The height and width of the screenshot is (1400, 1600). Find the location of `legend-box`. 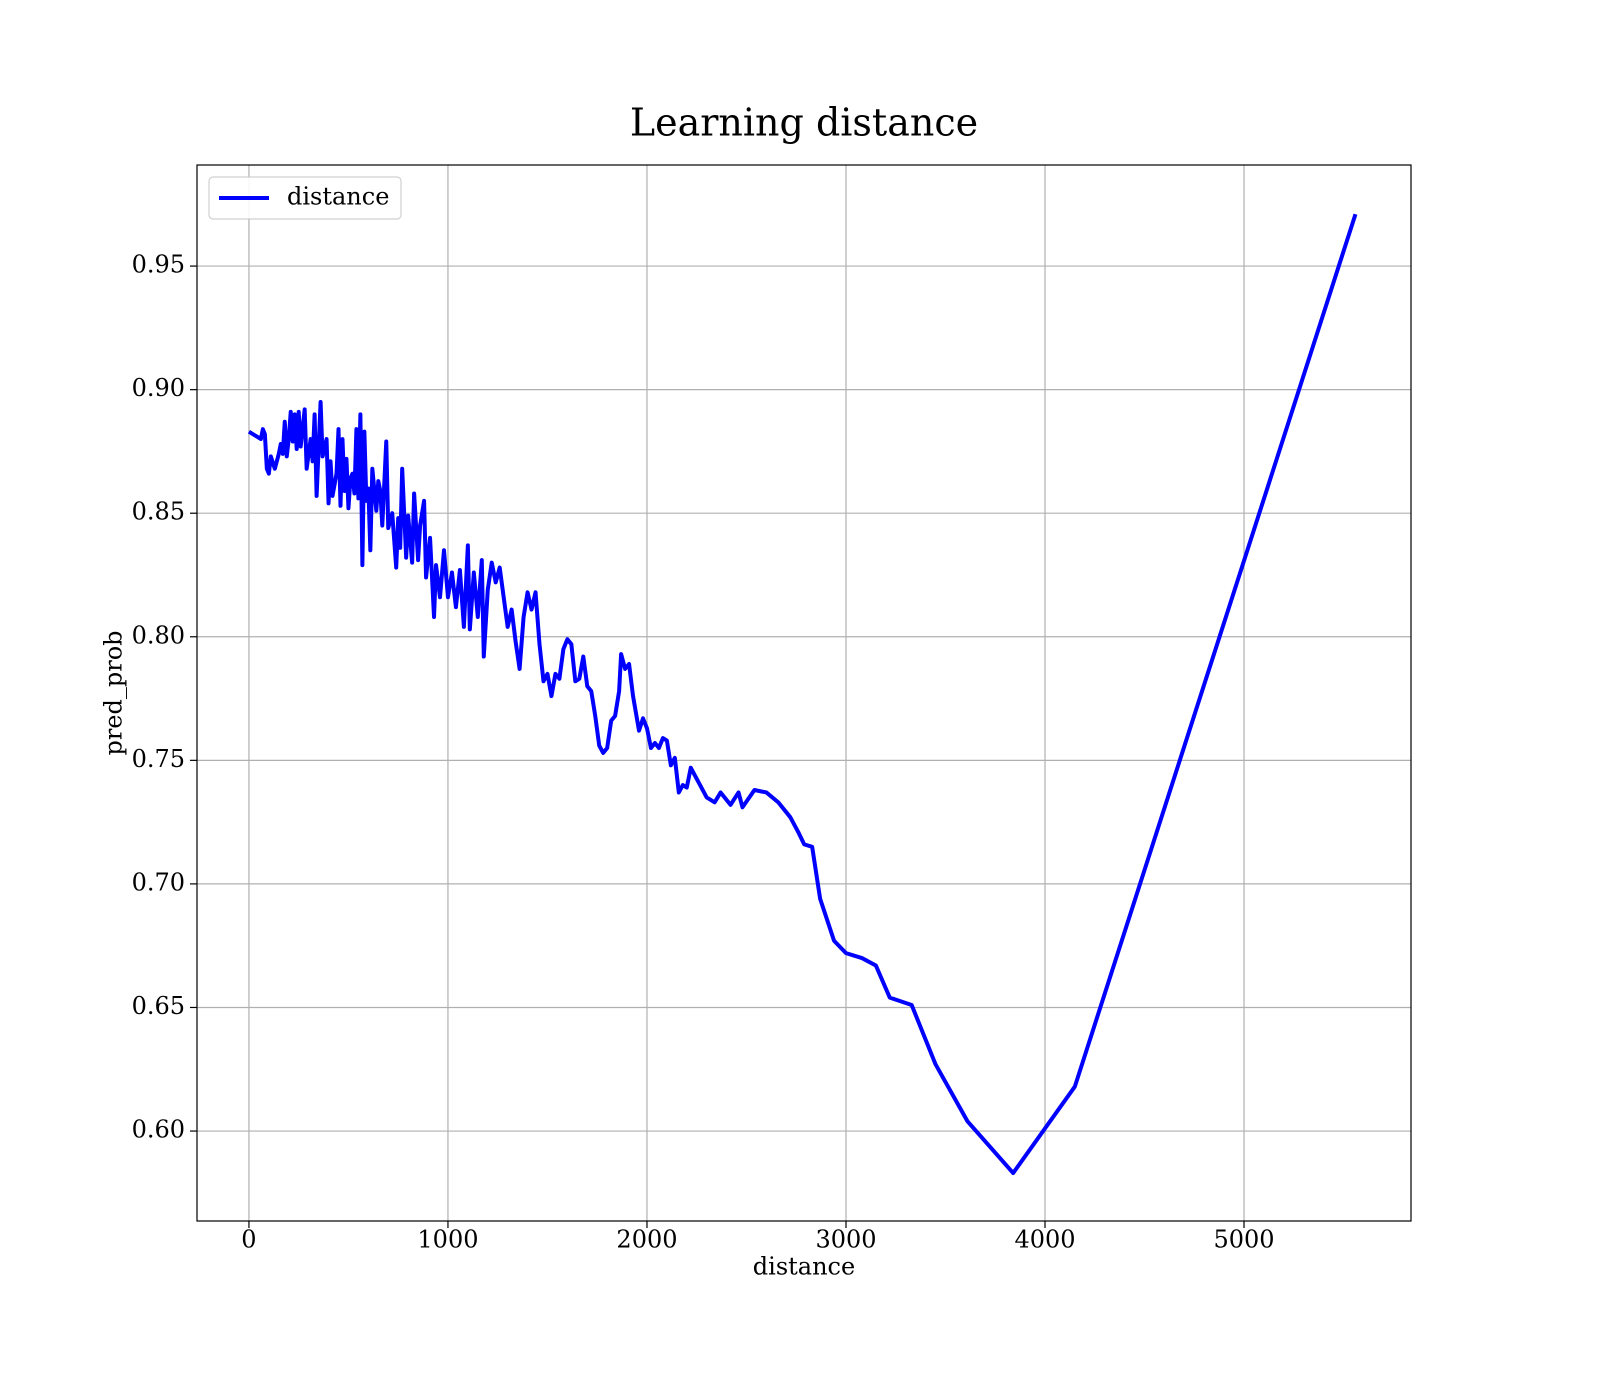

legend-box is located at coordinates (305, 198).